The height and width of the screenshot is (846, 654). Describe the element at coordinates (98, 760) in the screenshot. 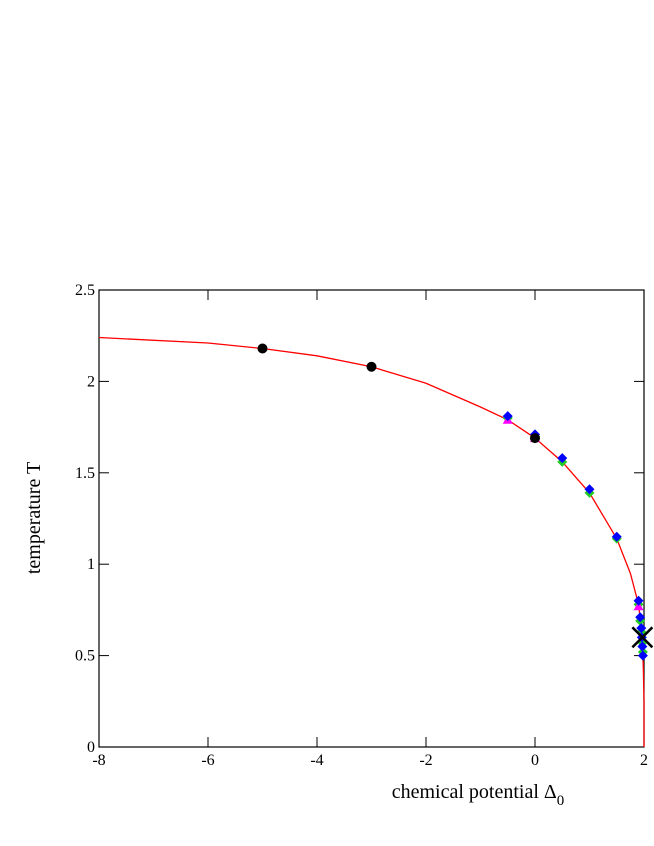

I see `x-tick-label: -8` at that location.